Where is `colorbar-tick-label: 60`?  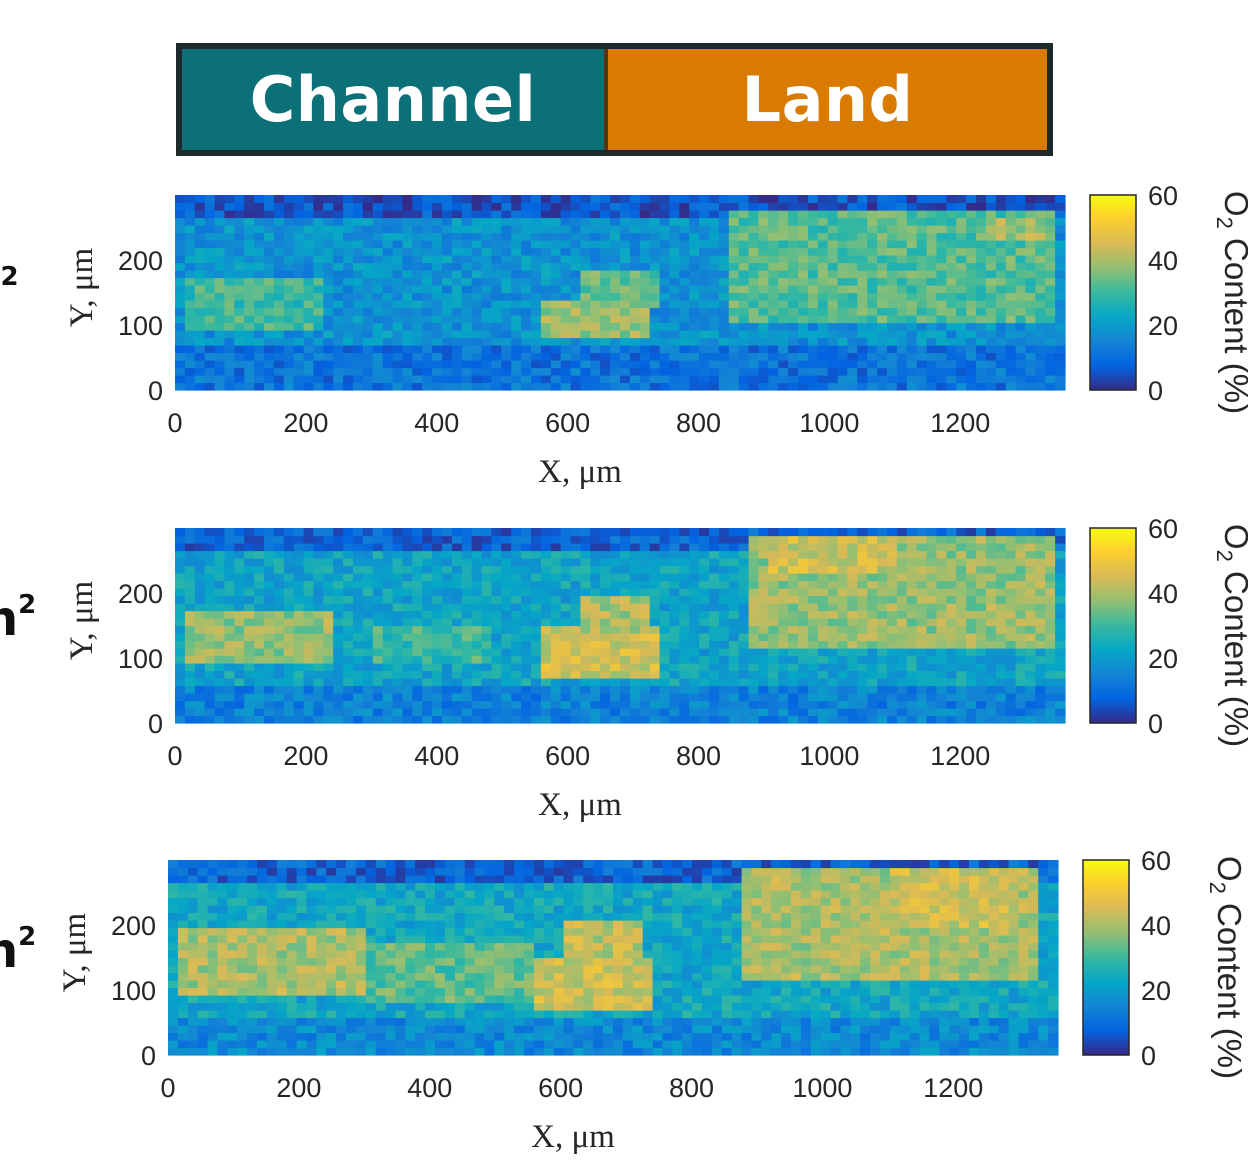
colorbar-tick-label: 60 is located at coordinates (1163, 196).